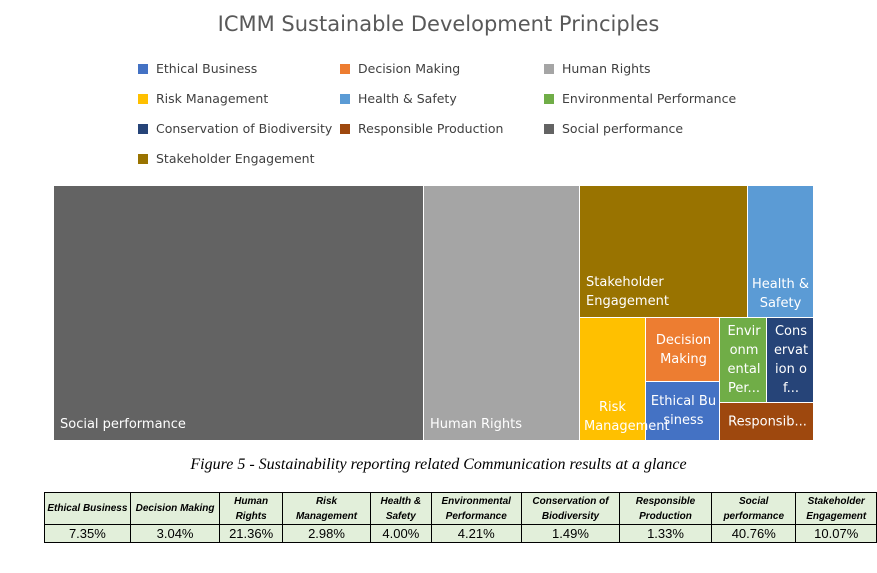 The image size is (877, 573). Describe the element at coordinates (401, 508) in the screenshot. I see `table-header-cell: Health & Safety` at that location.